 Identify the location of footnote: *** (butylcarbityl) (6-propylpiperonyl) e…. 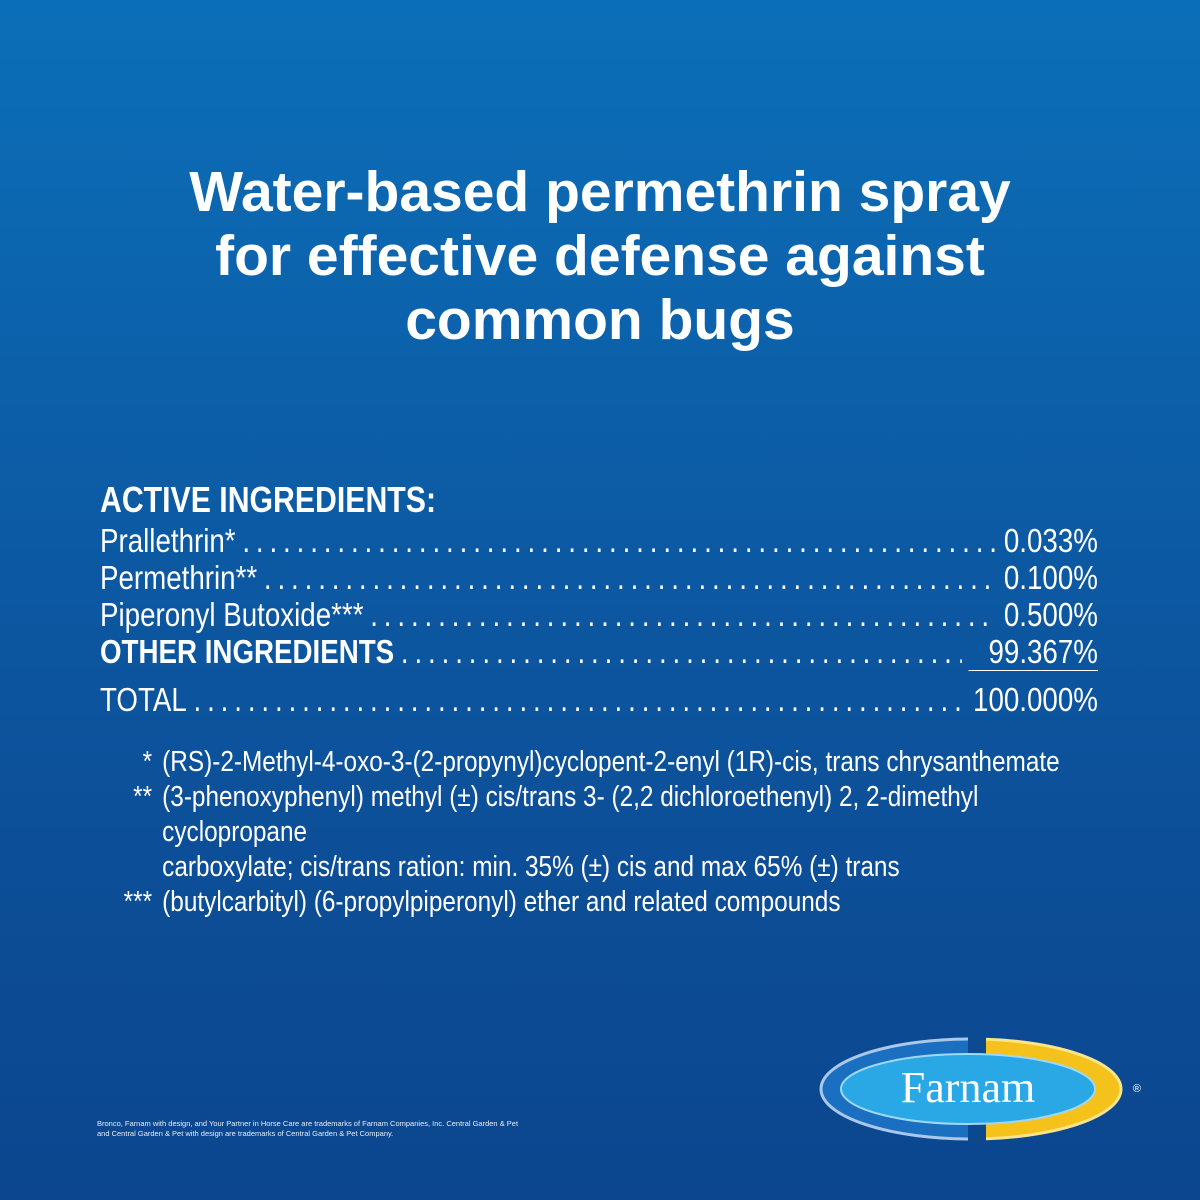
(482, 902).